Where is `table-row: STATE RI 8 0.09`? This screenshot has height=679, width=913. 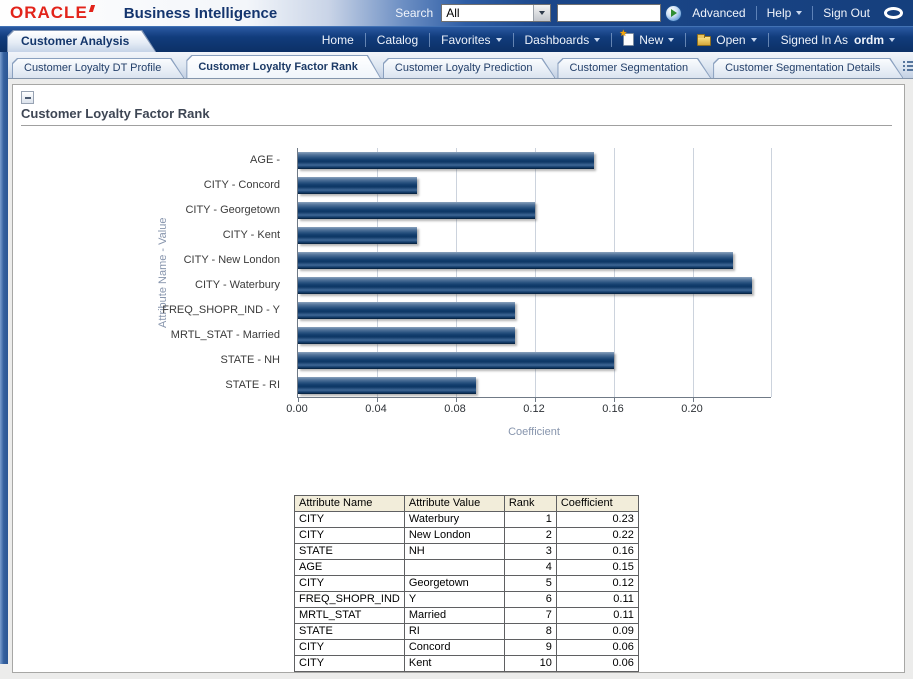 table-row: STATE RI 8 0.09 is located at coordinates (466, 631).